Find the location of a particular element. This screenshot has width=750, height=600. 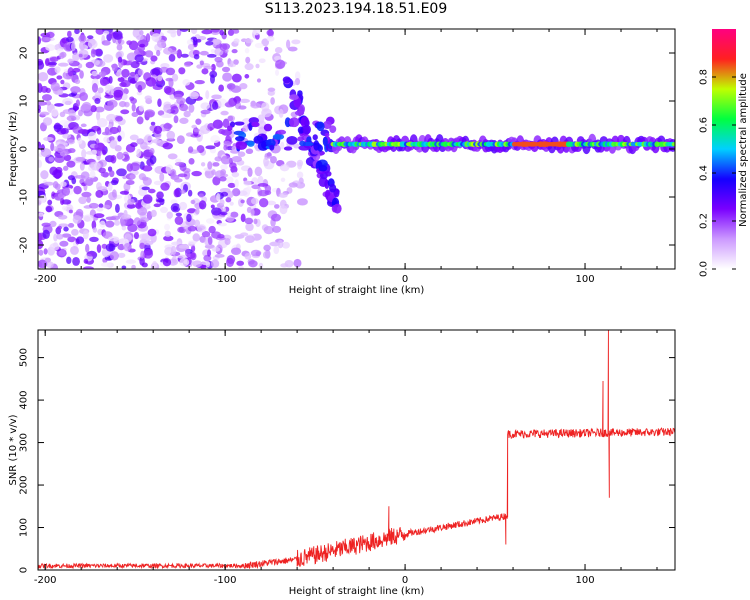

y-tick-label: 300 is located at coordinates (24, 442).